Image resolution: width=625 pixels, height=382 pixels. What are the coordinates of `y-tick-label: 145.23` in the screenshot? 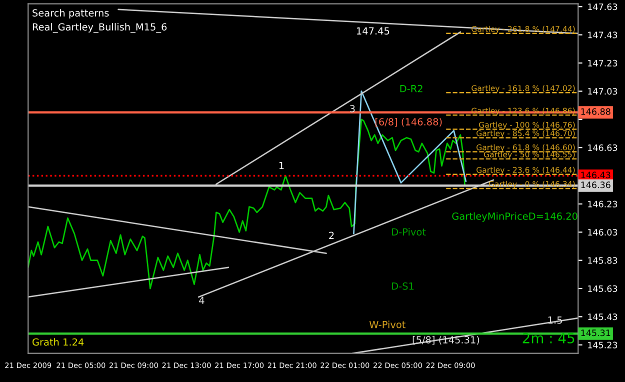 It's located at (603, 345).